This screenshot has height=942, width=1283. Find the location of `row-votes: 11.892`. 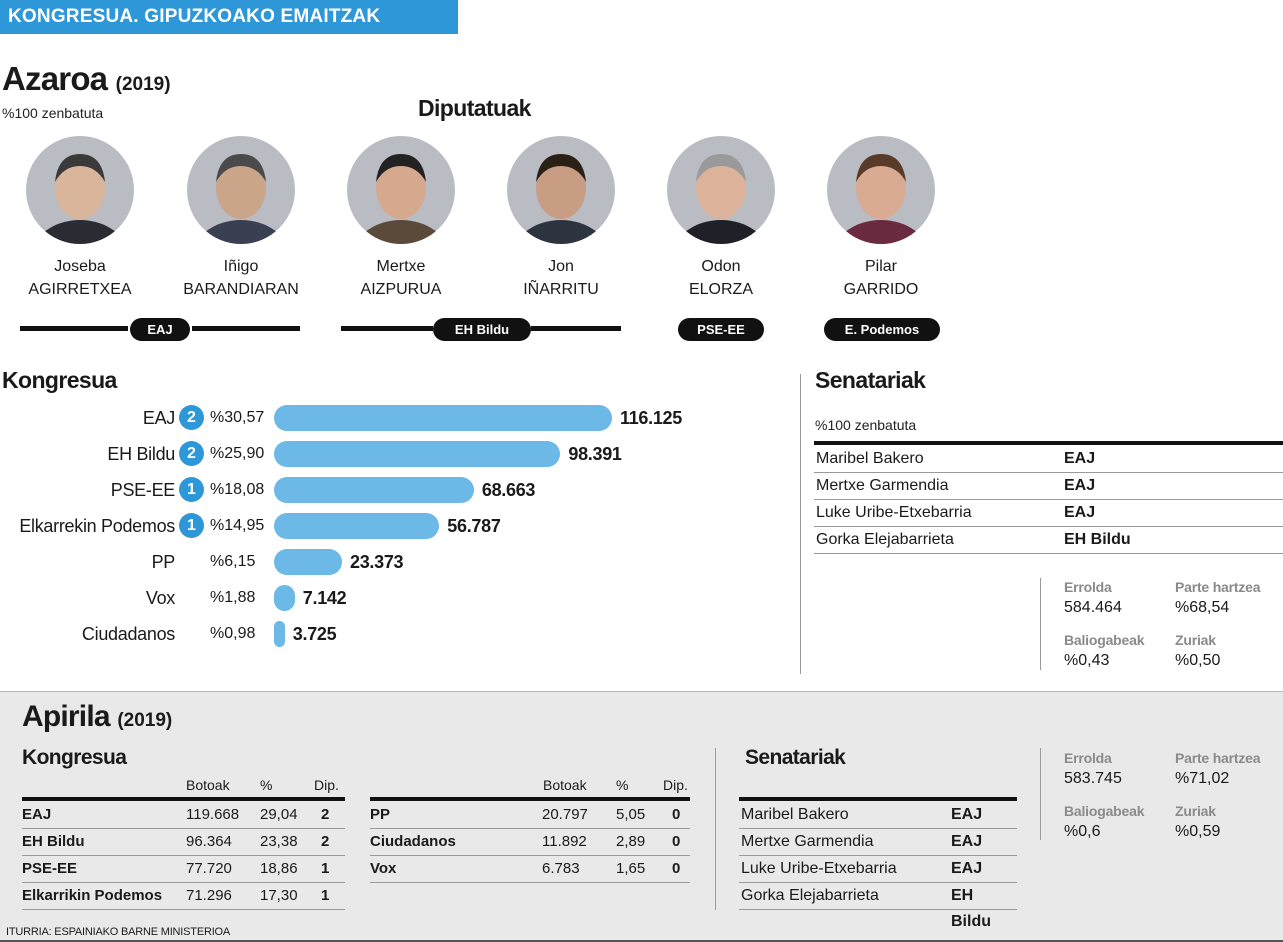

row-votes: 11.892 is located at coordinates (564, 841).